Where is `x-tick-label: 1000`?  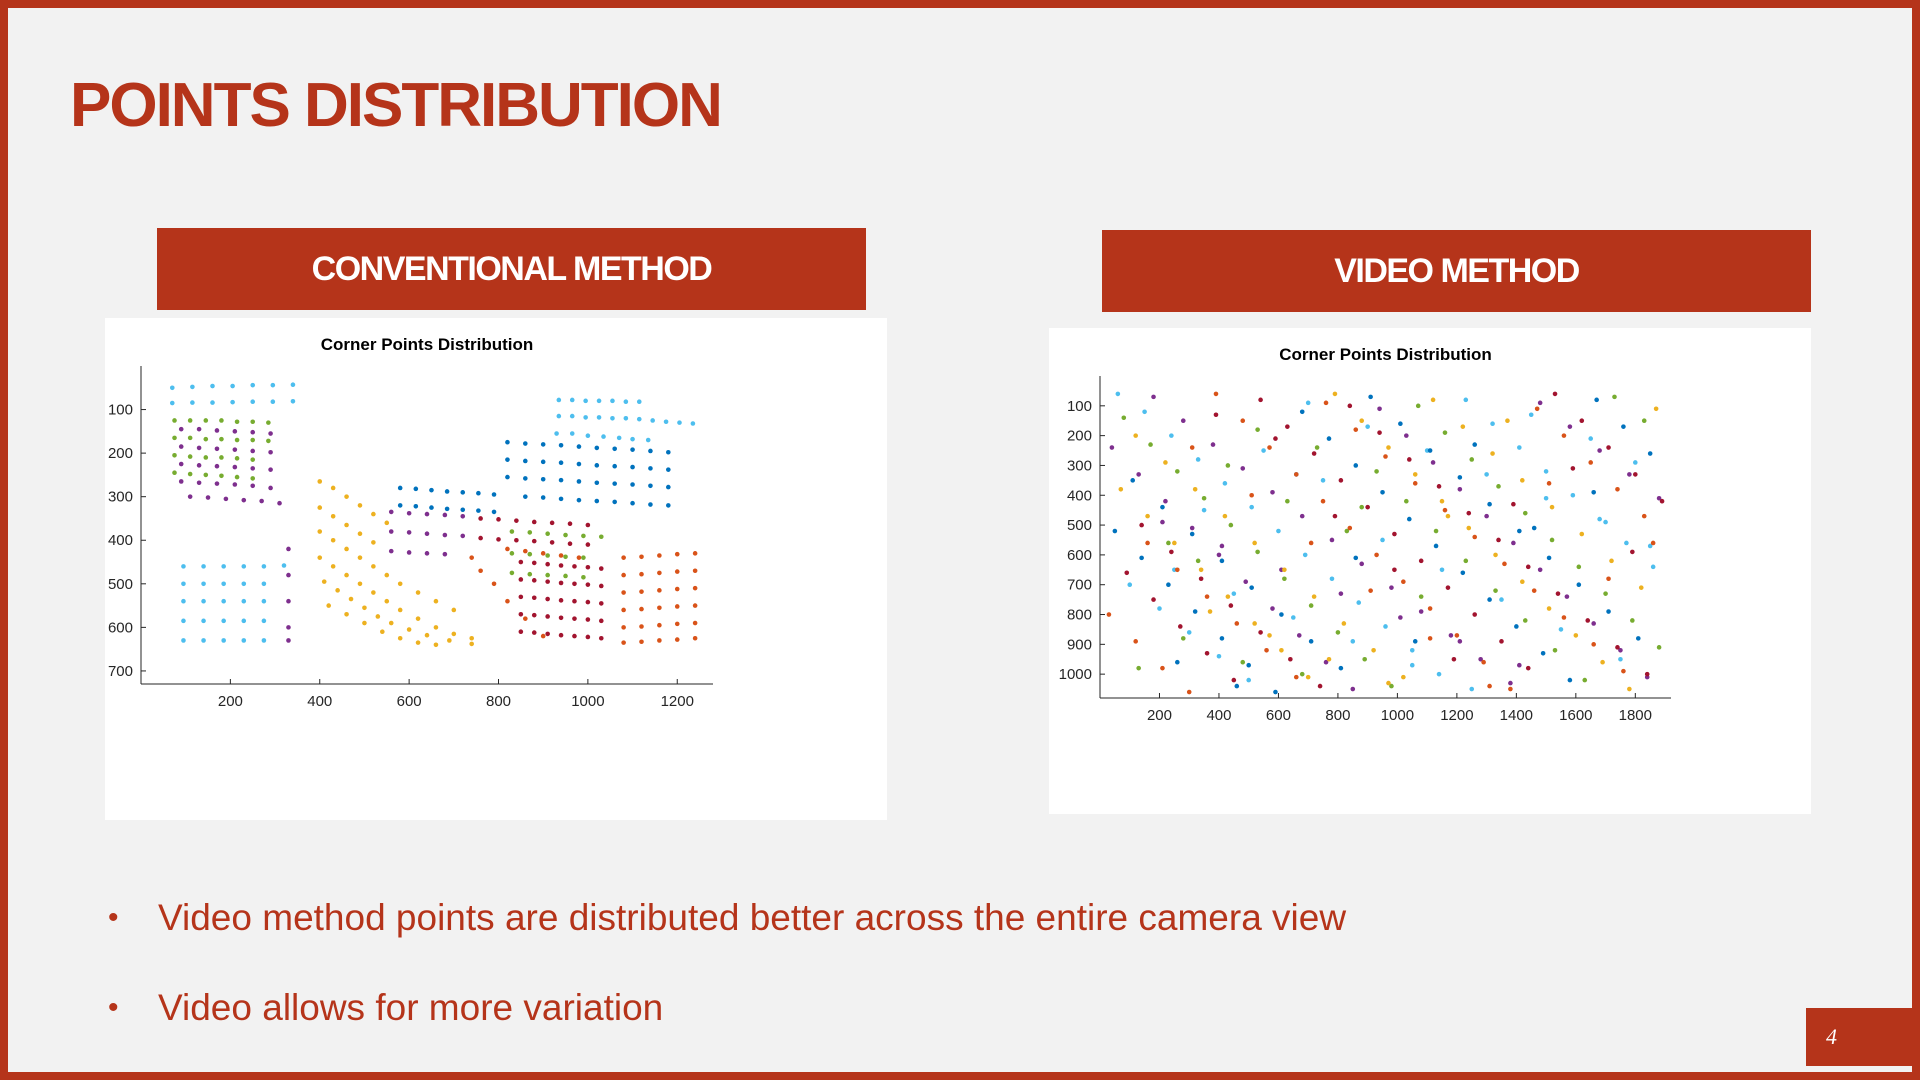
x-tick-label: 1000 is located at coordinates (1397, 715).